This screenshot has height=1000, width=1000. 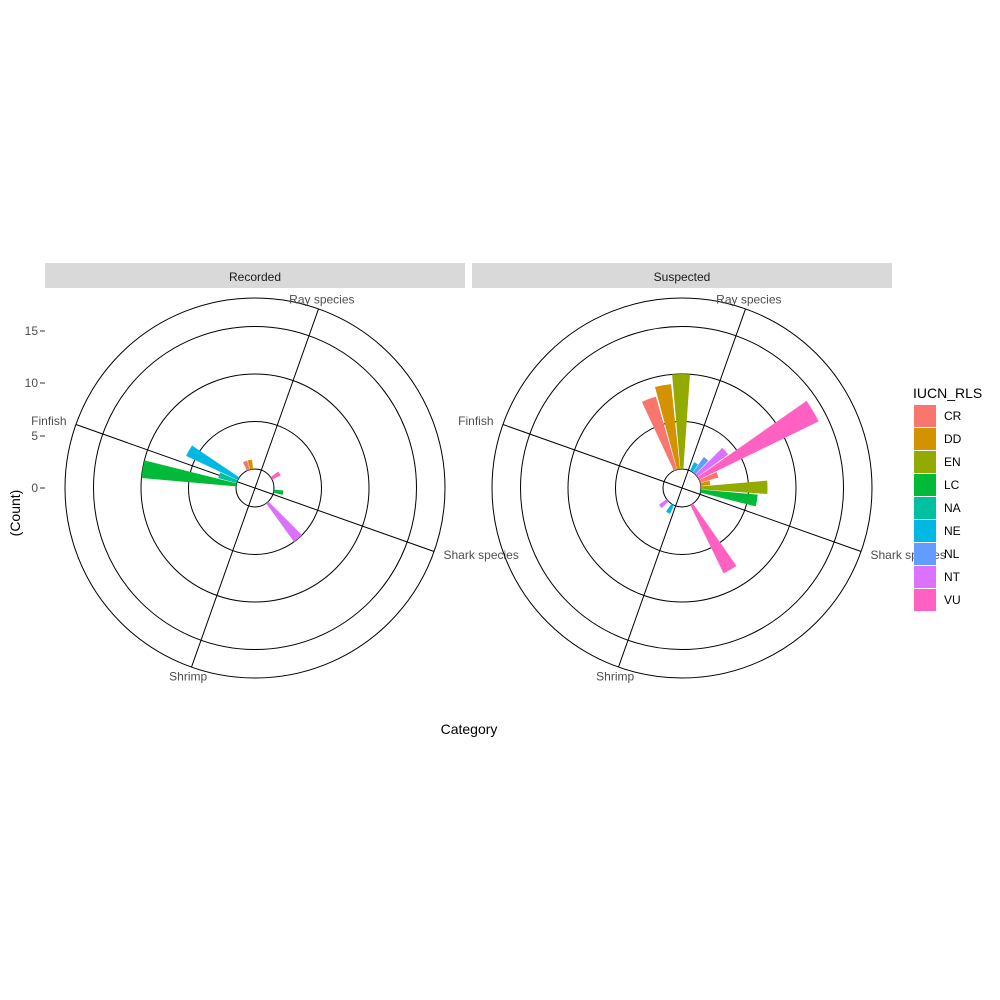 I want to click on bars-recorded, so click(x=222, y=493).